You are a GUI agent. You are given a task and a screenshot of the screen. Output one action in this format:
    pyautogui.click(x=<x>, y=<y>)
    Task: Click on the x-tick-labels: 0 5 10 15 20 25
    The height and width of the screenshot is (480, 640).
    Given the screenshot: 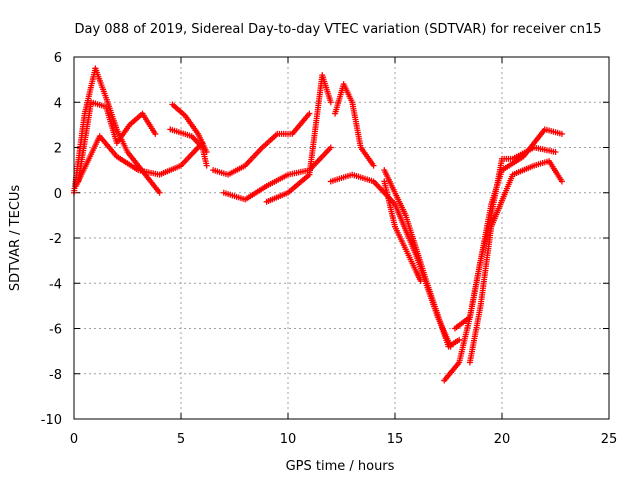 What is the action you would take?
    pyautogui.click(x=343, y=439)
    